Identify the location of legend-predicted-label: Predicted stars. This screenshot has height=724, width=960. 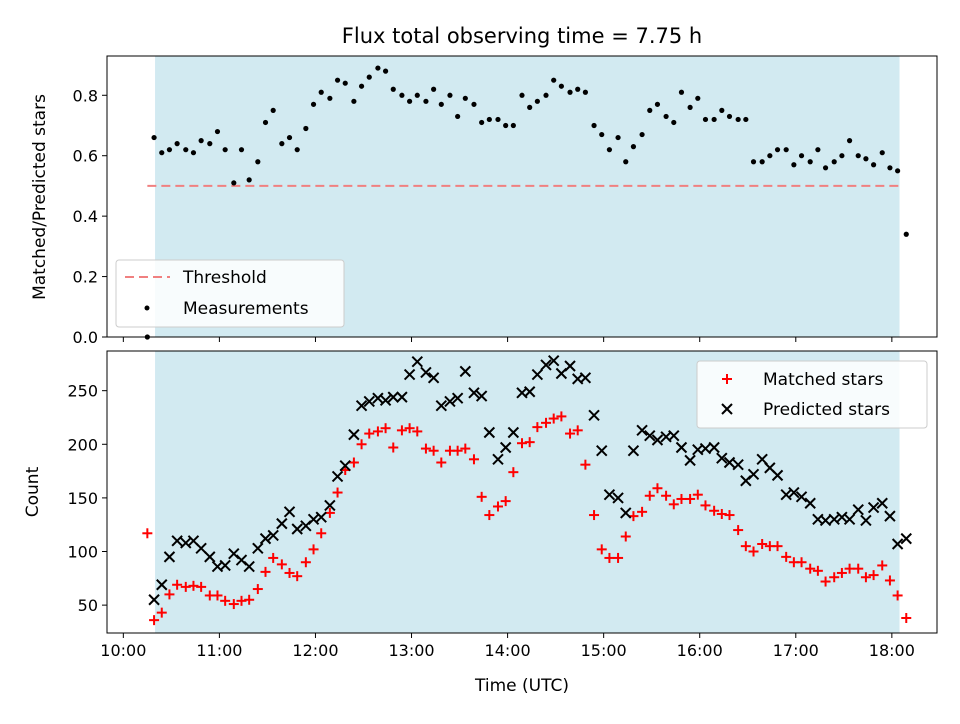
(826, 410).